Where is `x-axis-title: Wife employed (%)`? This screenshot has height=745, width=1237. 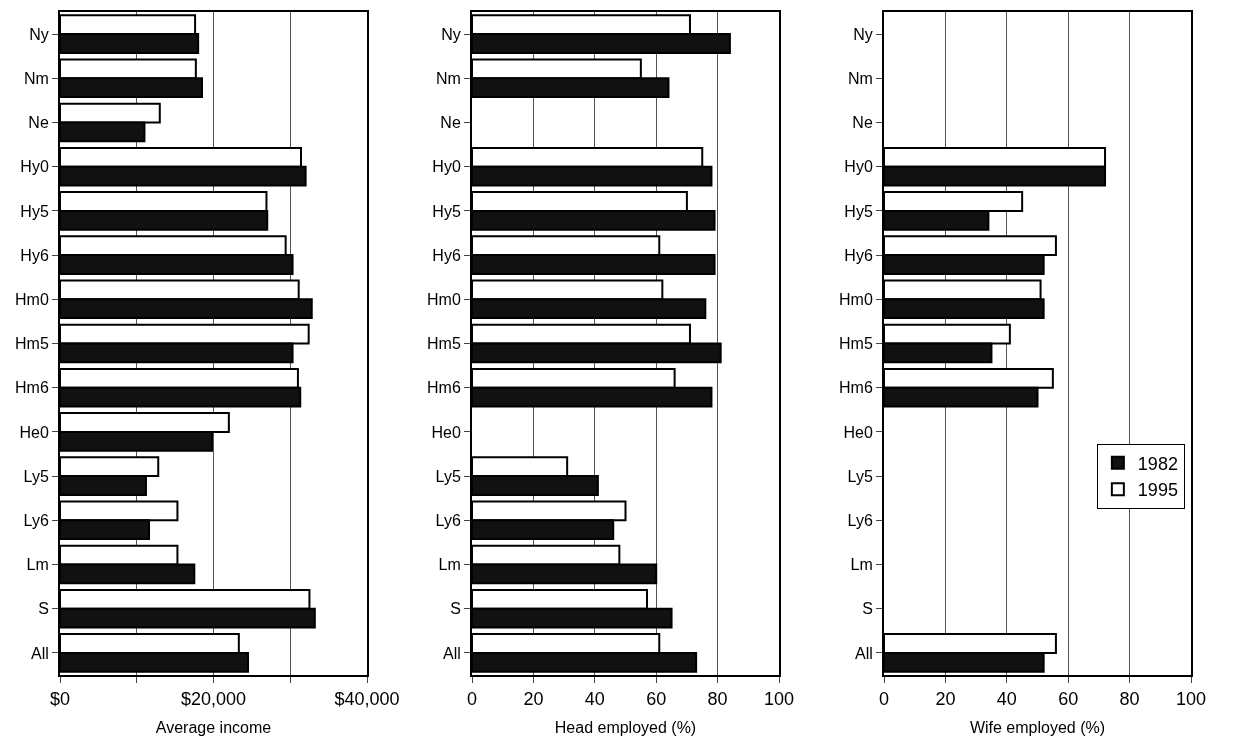 x-axis-title: Wife employed (%) is located at coordinates (1037, 727).